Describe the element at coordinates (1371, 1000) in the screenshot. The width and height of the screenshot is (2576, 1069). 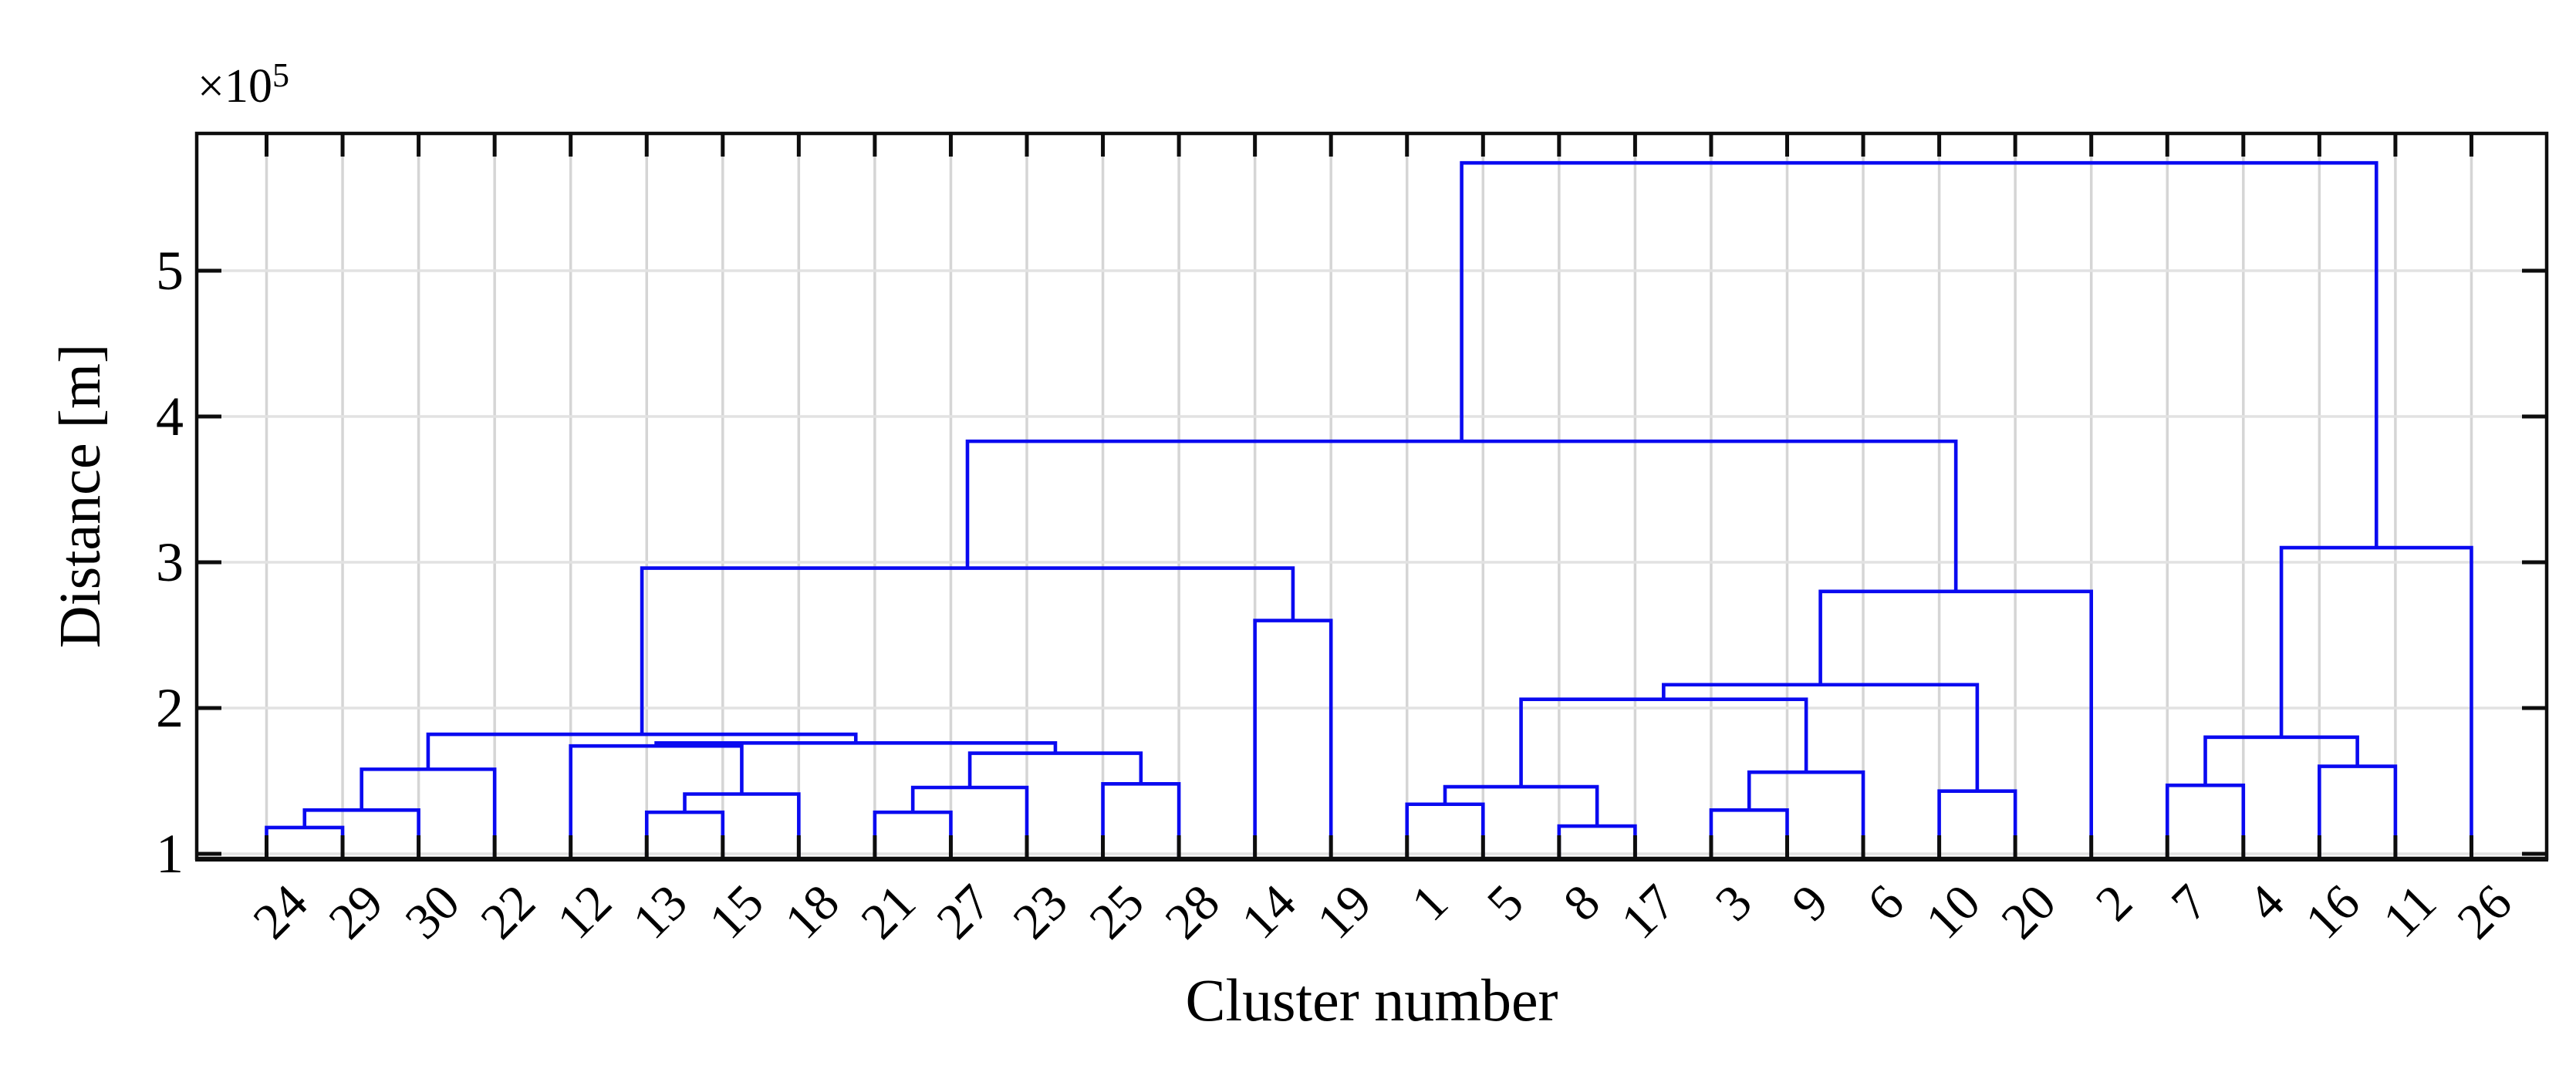
I see `x-axis-title: Cluster number` at that location.